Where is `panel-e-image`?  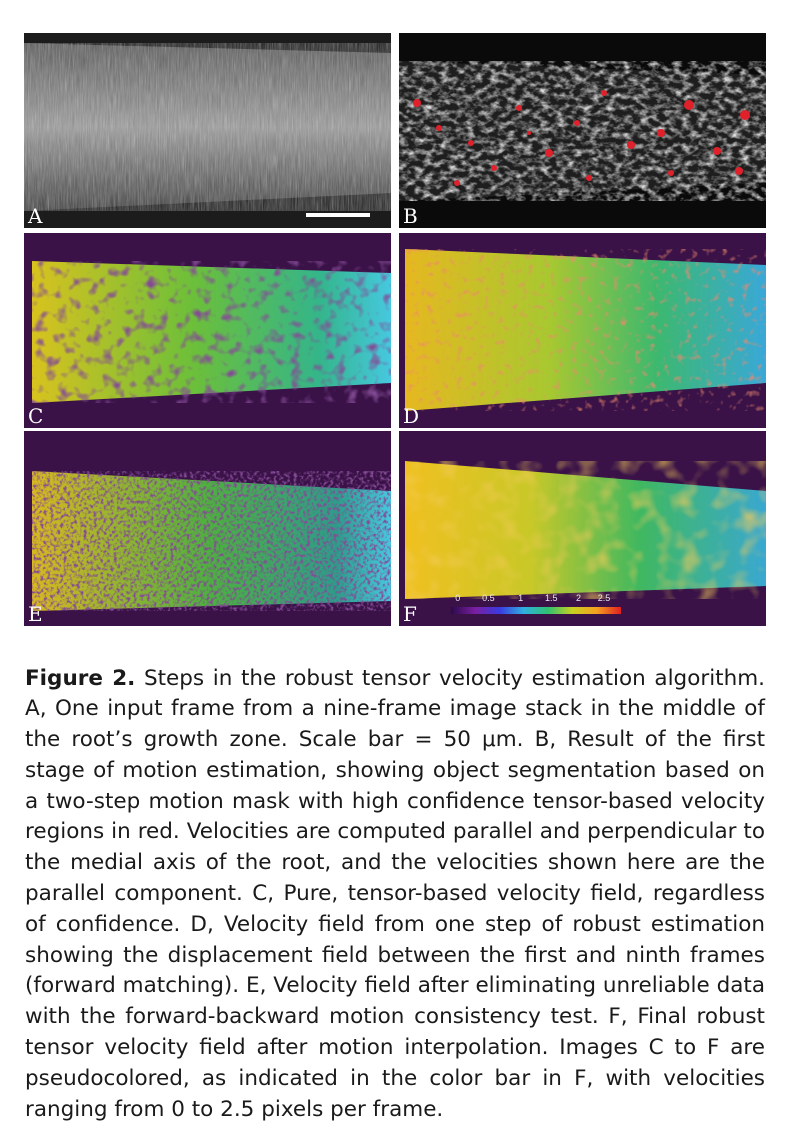
panel-e-image is located at coordinates (207, 528).